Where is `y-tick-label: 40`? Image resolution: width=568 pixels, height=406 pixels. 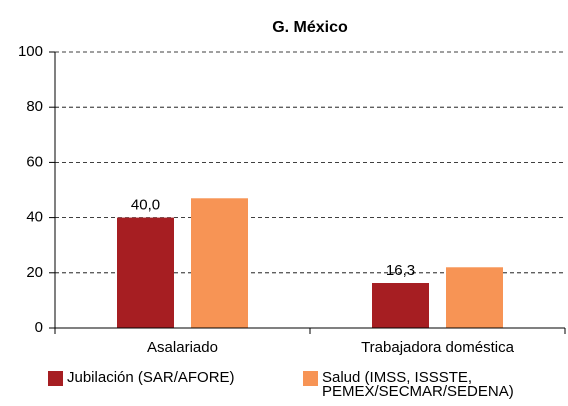 y-tick-label: 40 is located at coordinates (34, 217).